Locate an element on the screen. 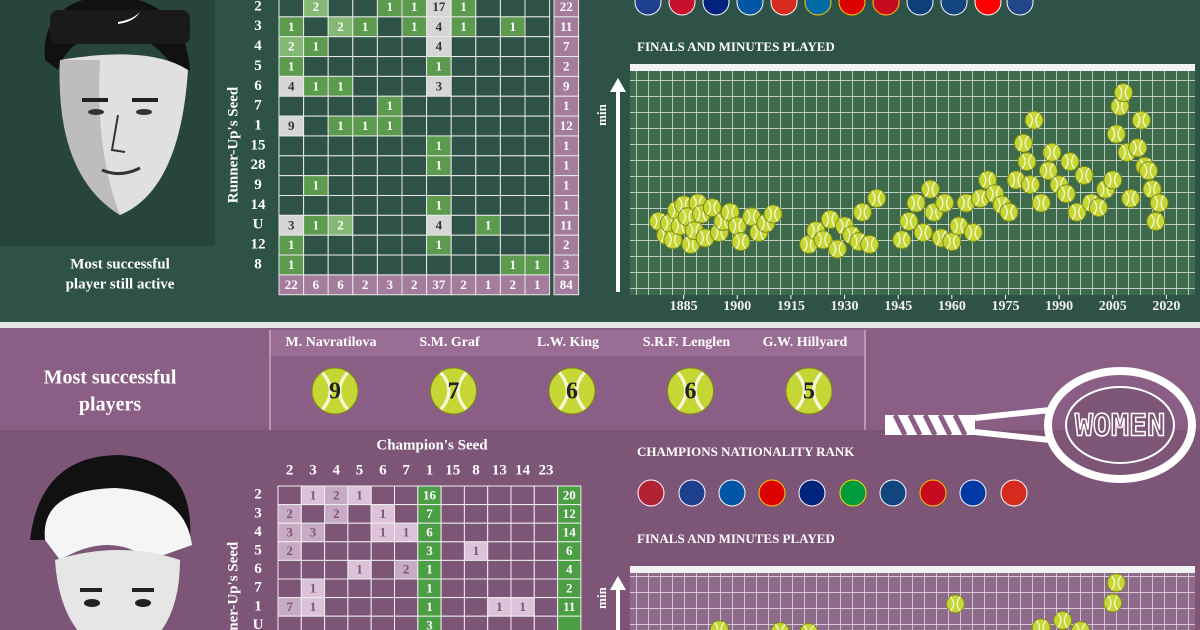  x-tick-label: 1990 is located at coordinates (1059, 306).